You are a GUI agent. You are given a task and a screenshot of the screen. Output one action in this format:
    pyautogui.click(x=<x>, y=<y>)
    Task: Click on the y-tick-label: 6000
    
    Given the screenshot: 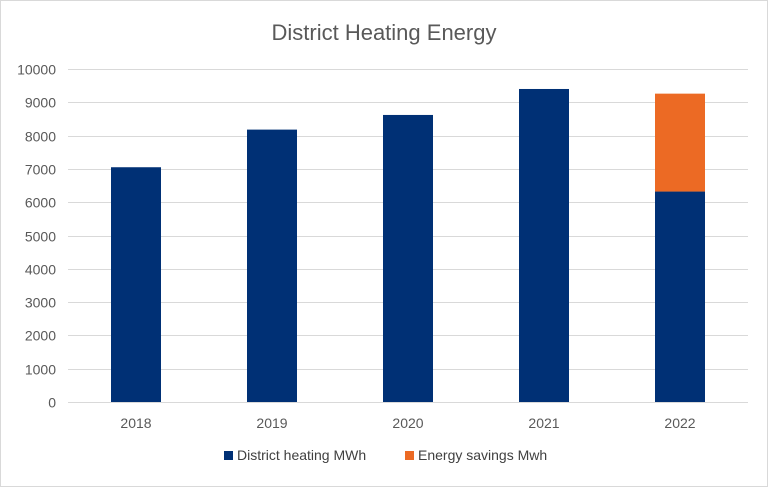 What is the action you would take?
    pyautogui.click(x=40, y=203)
    